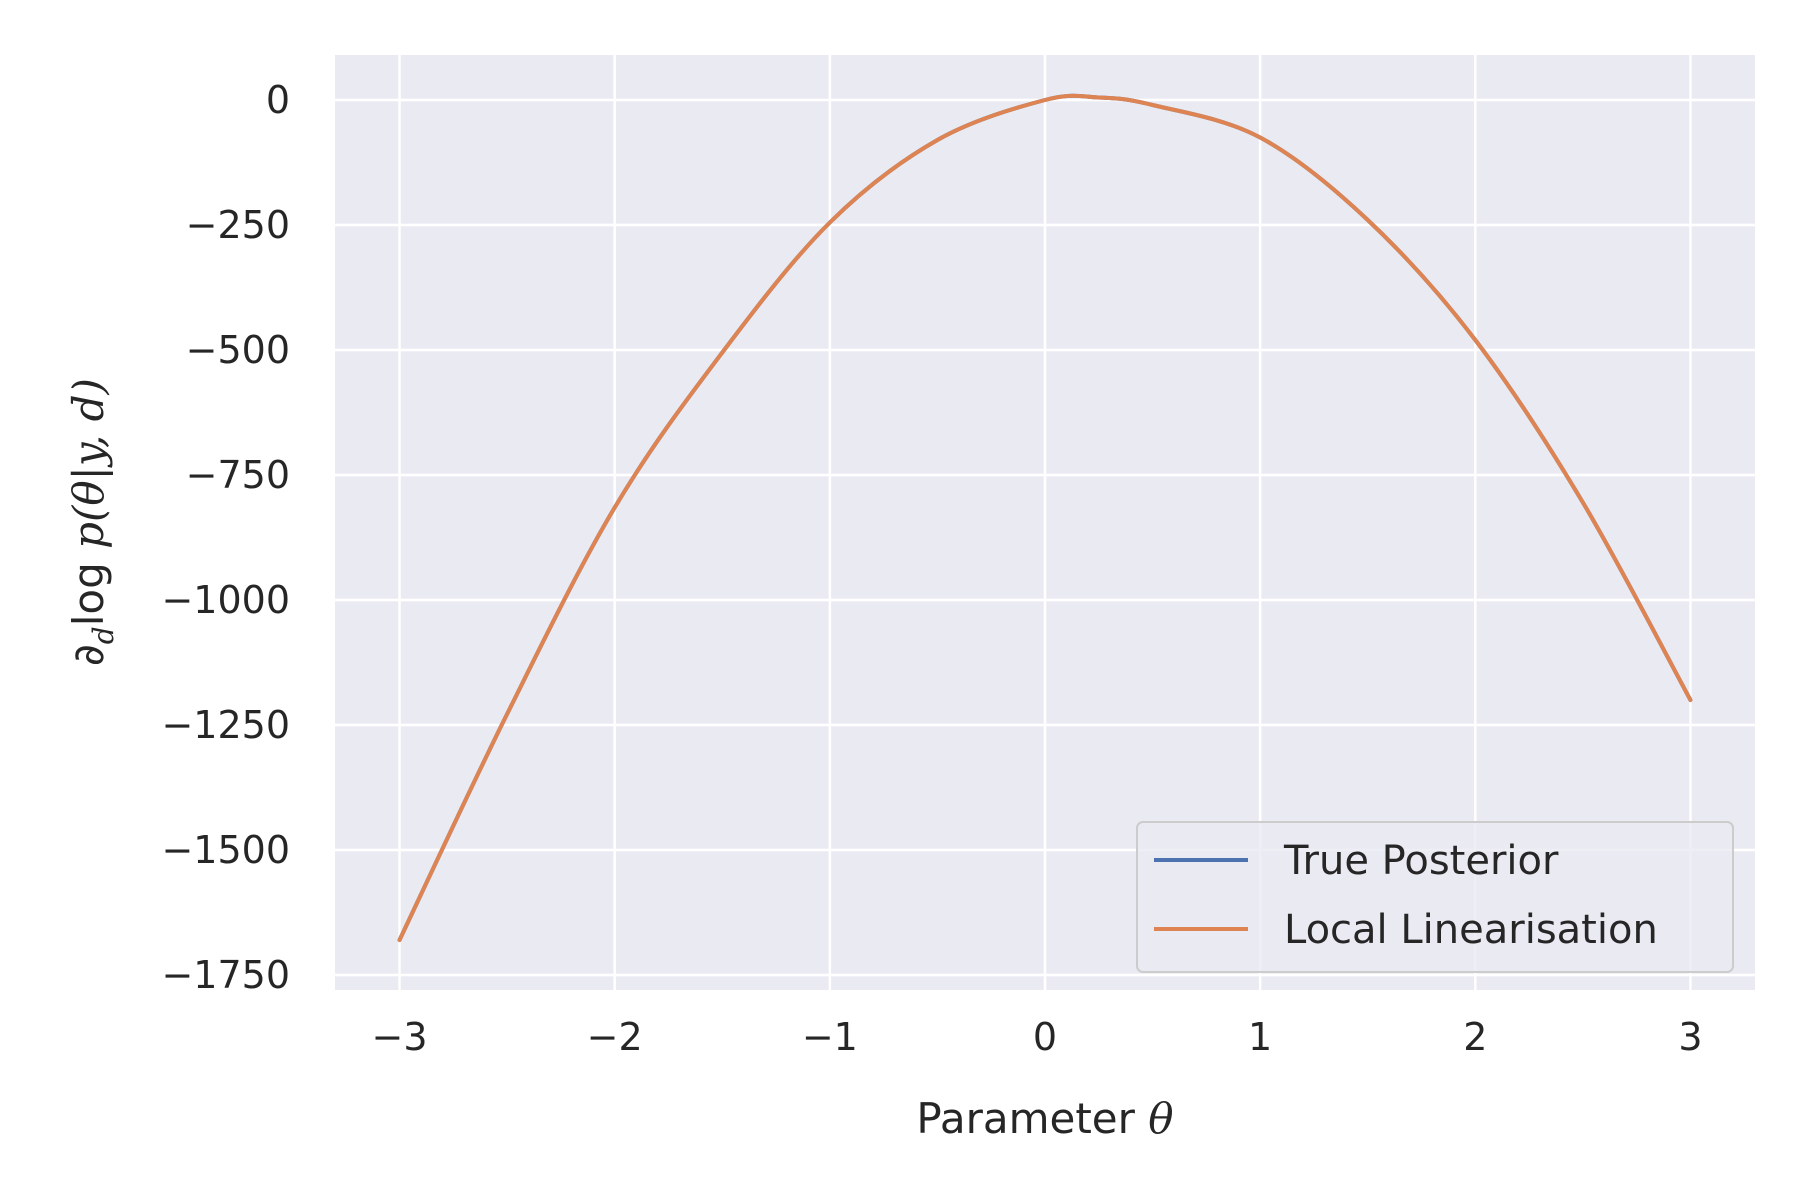  What do you see at coordinates (238, 225) in the screenshot?
I see `y-tick-label: −250` at bounding box center [238, 225].